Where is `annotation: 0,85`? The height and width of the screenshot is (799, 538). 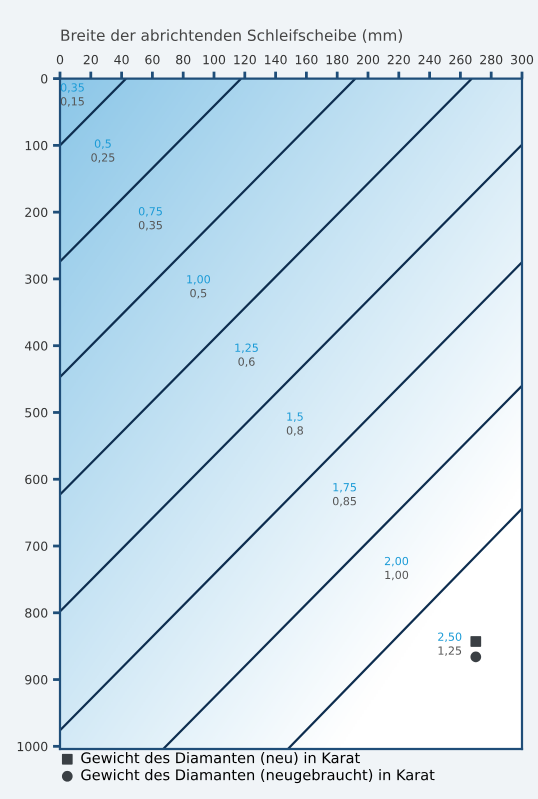 annotation: 0,85 is located at coordinates (344, 501).